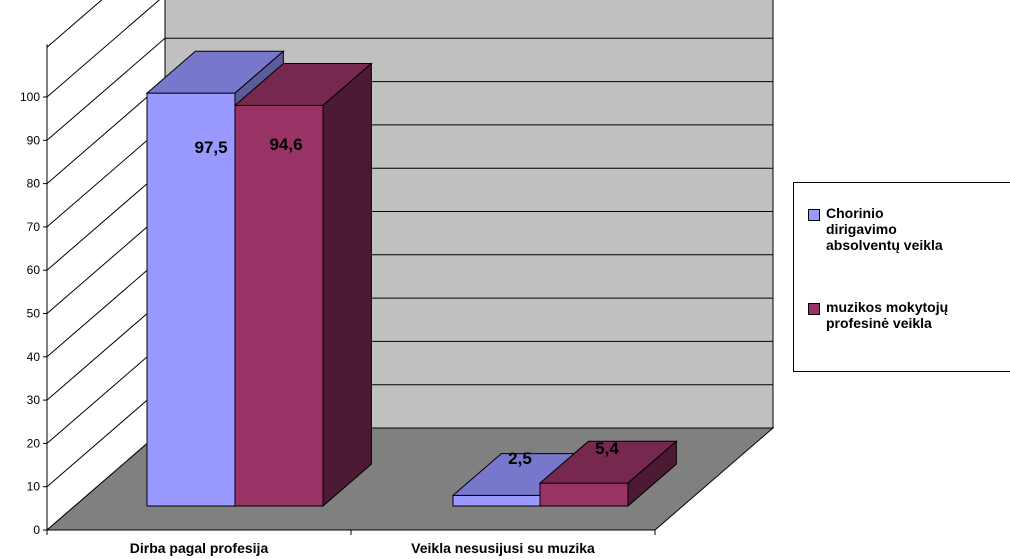 This screenshot has height=559, width=1010. Describe the element at coordinates (34, 270) in the screenshot. I see `y-tick-label: 60` at that location.